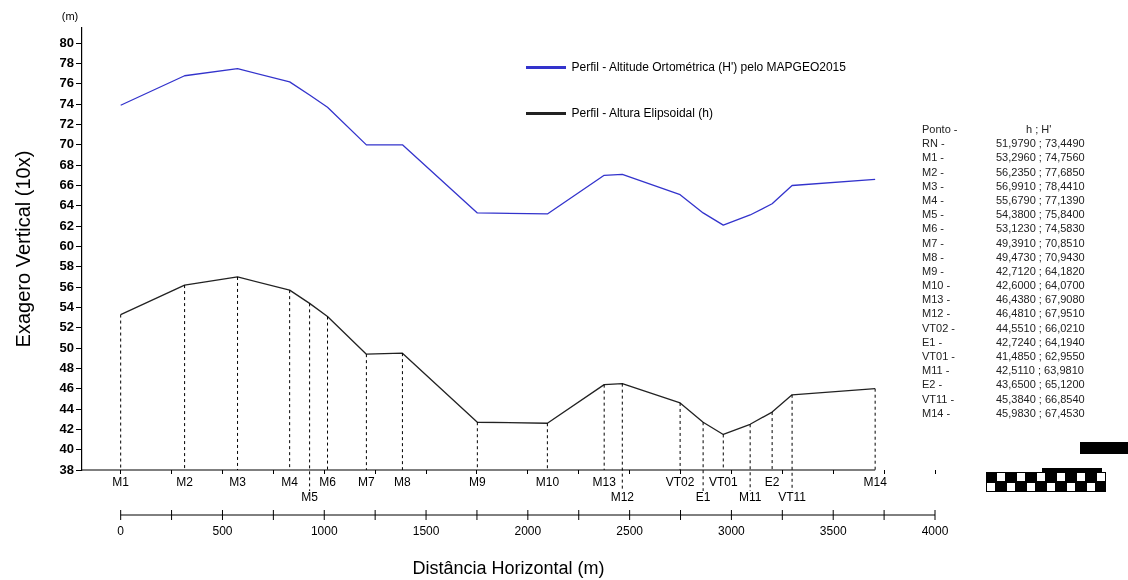 The width and height of the screenshot is (1128, 580). Describe the element at coordinates (732, 530) in the screenshot. I see `x-tick-label: 3000` at that location.